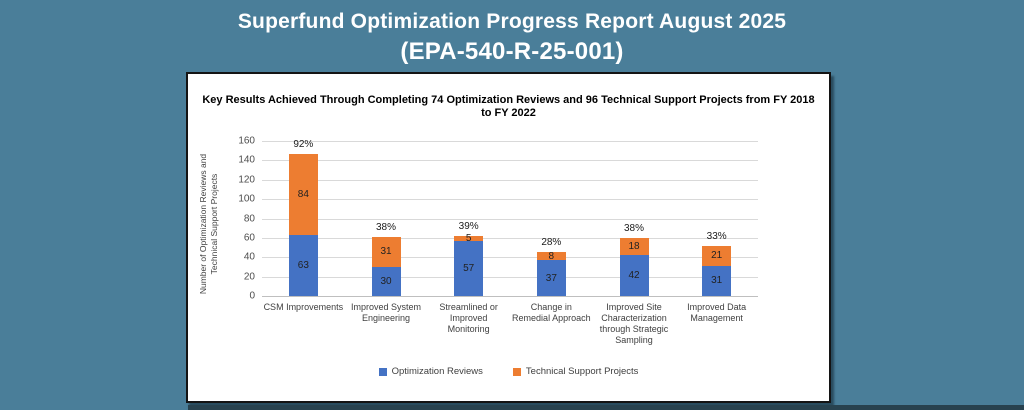 The height and width of the screenshot is (410, 1024). What do you see at coordinates (469, 238) in the screenshot?
I see `bar-segment-technical-support-projects: 5` at bounding box center [469, 238].